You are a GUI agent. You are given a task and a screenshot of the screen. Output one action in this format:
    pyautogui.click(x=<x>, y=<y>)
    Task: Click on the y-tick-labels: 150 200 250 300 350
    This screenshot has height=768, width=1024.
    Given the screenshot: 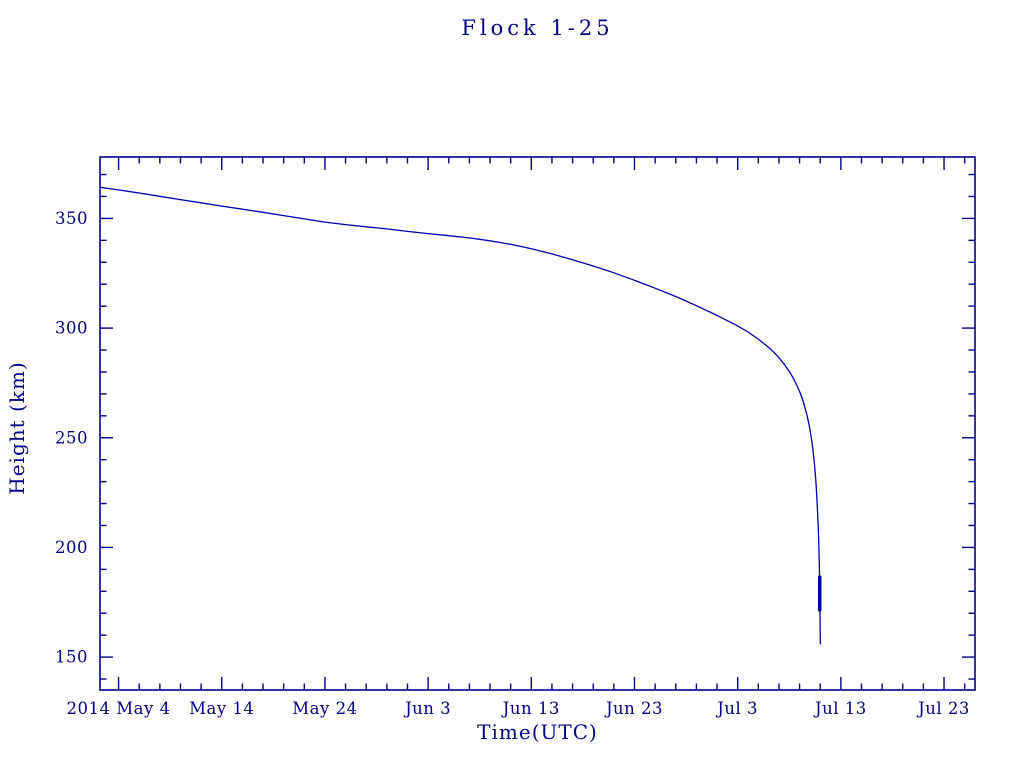 What is the action you would take?
    pyautogui.click(x=71, y=438)
    